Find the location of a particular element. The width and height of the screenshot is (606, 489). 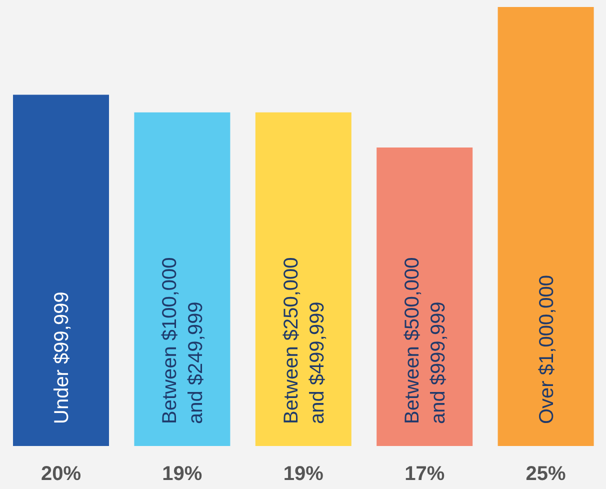

x-tick-label: Under $99,999 is located at coordinates (62, 358).